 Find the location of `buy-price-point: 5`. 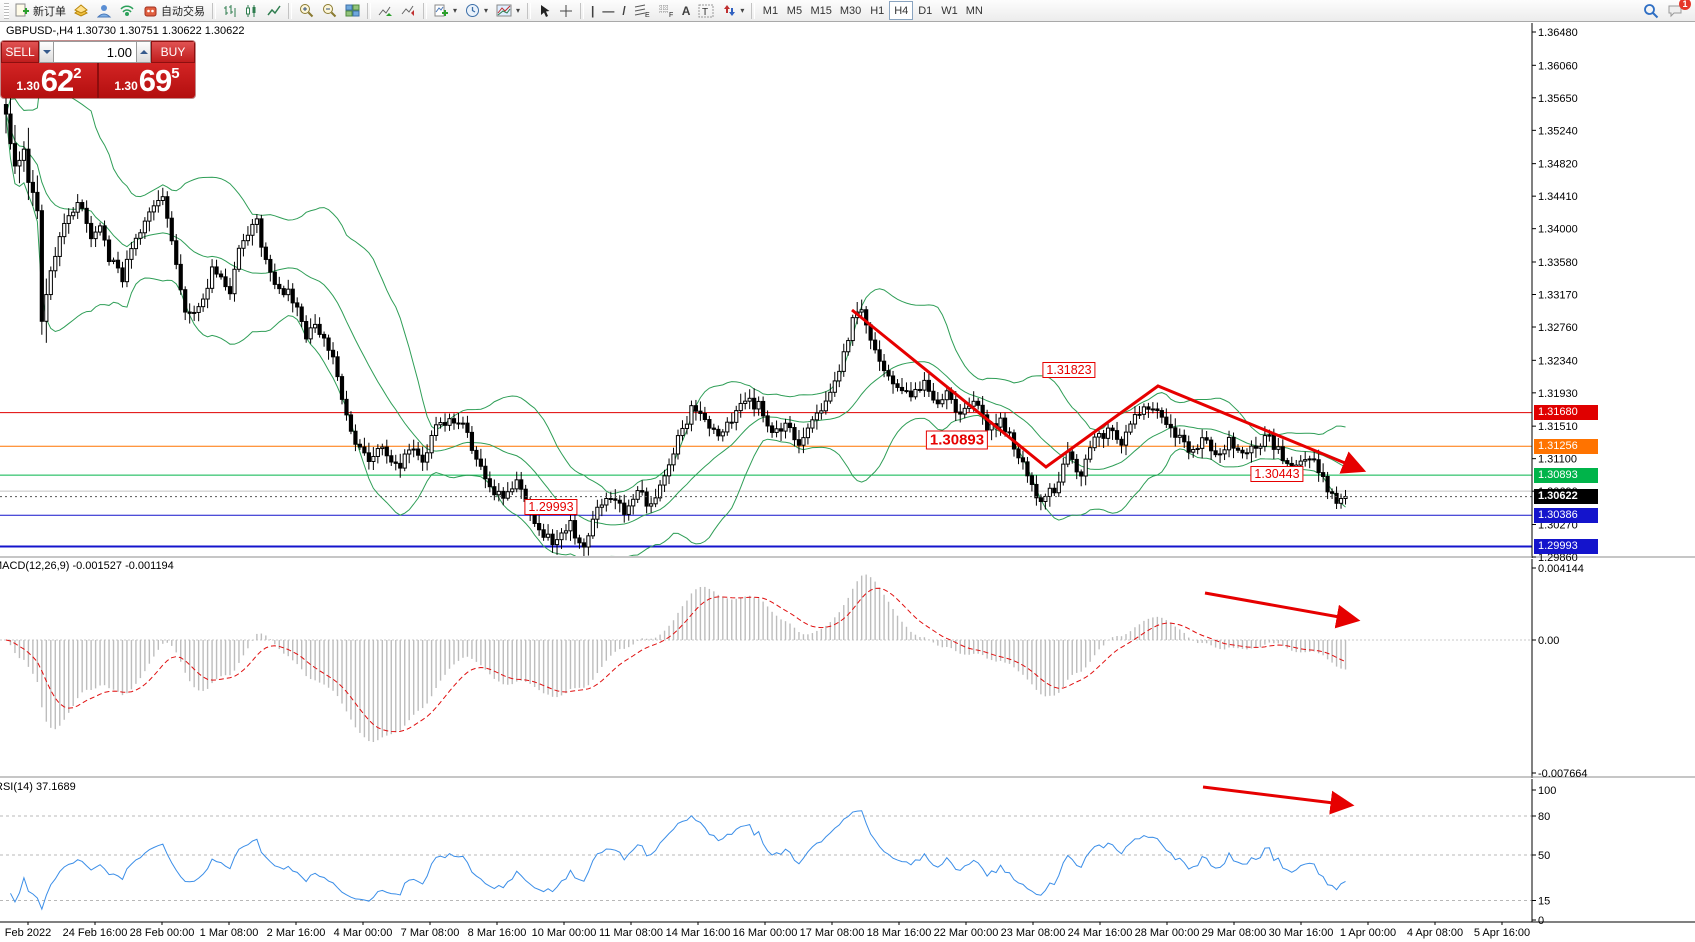

buy-price-point: 5 is located at coordinates (175, 73).